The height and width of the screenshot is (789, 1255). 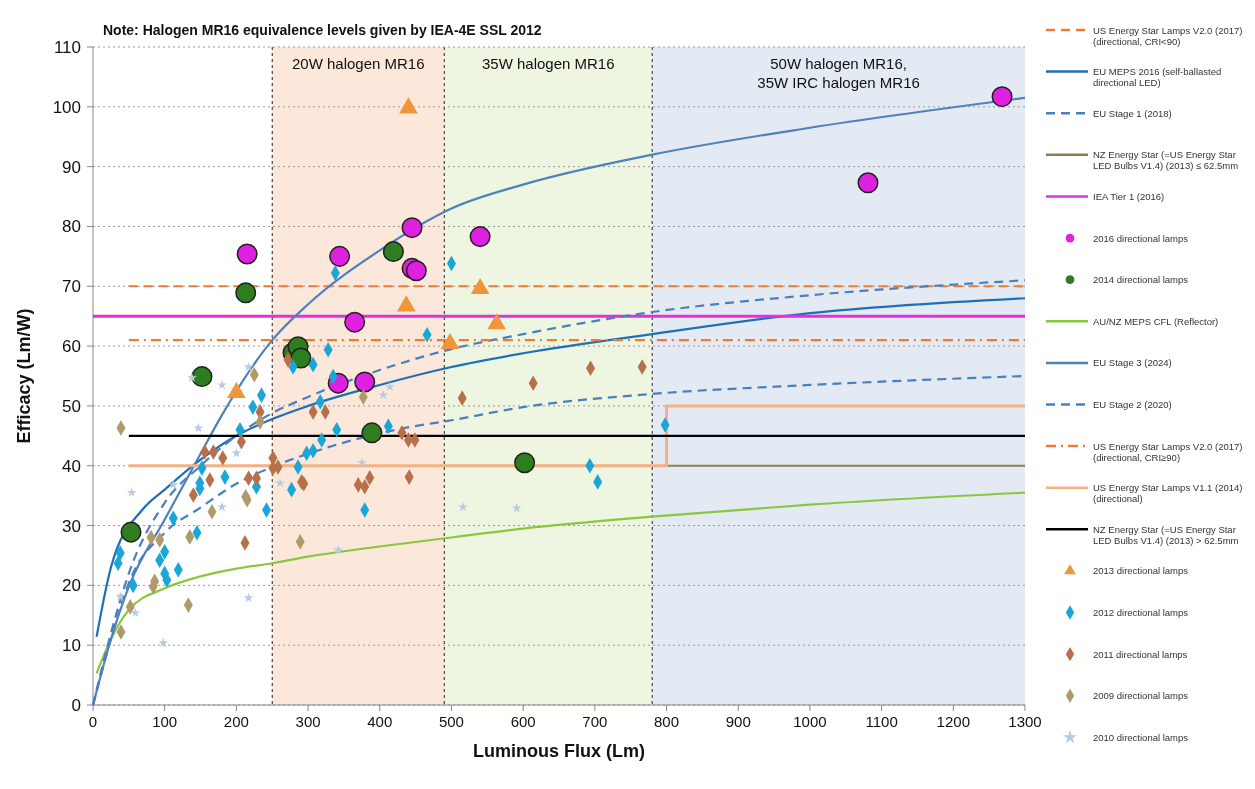 I want to click on y-tick-label: 40, so click(x=71, y=466).